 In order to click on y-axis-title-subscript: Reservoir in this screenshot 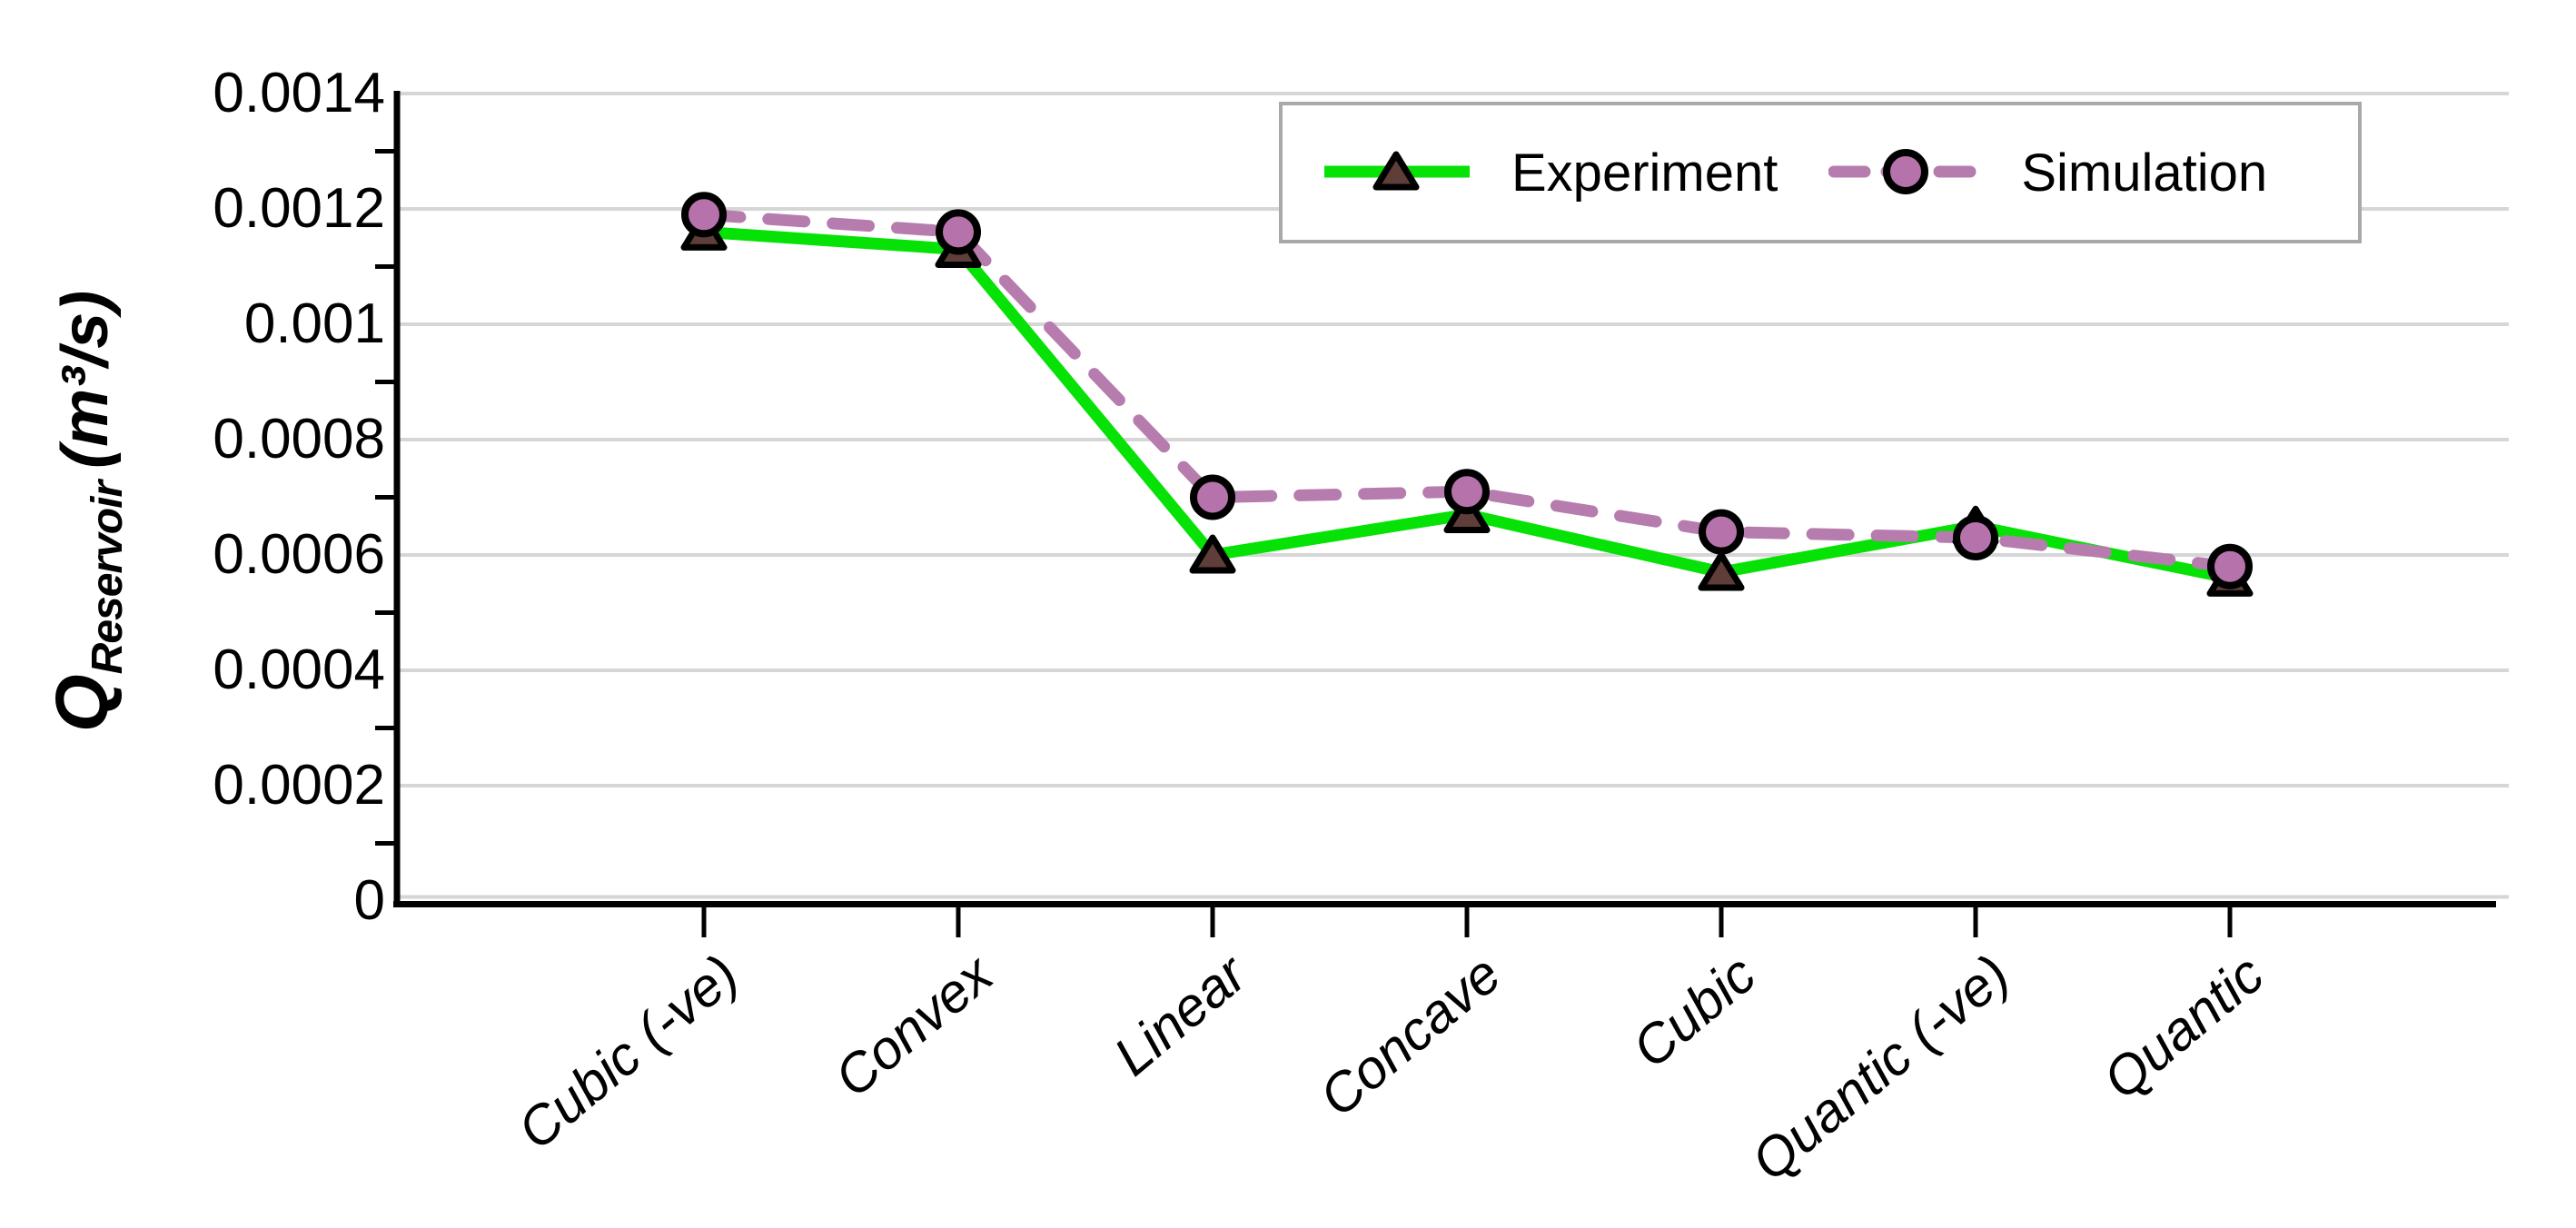, I will do `click(108, 577)`.